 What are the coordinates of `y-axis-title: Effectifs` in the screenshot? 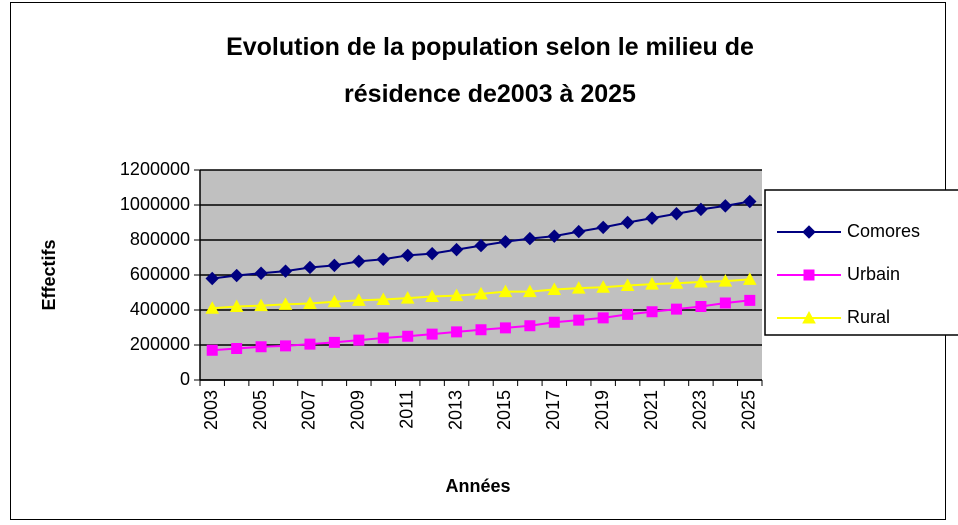 It's located at (49, 274).